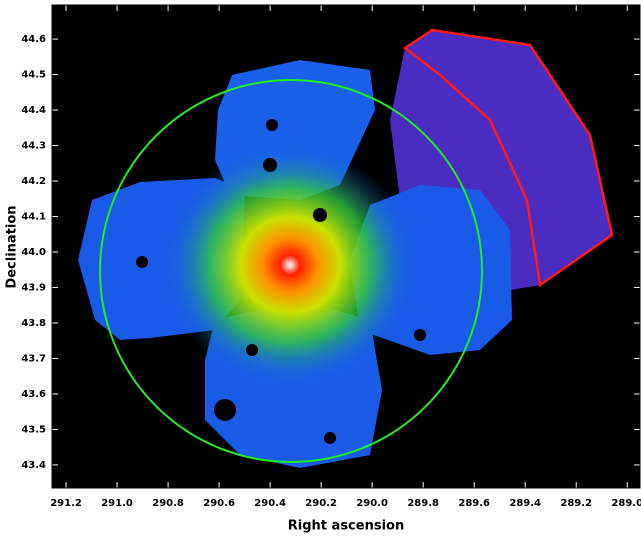  I want to click on x-tick-label: 289.0, so click(626, 503).